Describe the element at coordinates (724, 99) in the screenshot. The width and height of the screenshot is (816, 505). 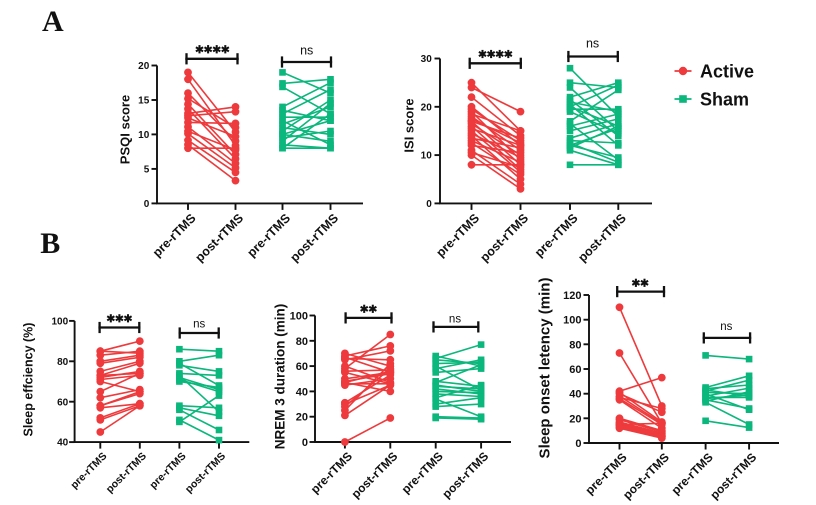
I see `svg-text: Sham` at that location.